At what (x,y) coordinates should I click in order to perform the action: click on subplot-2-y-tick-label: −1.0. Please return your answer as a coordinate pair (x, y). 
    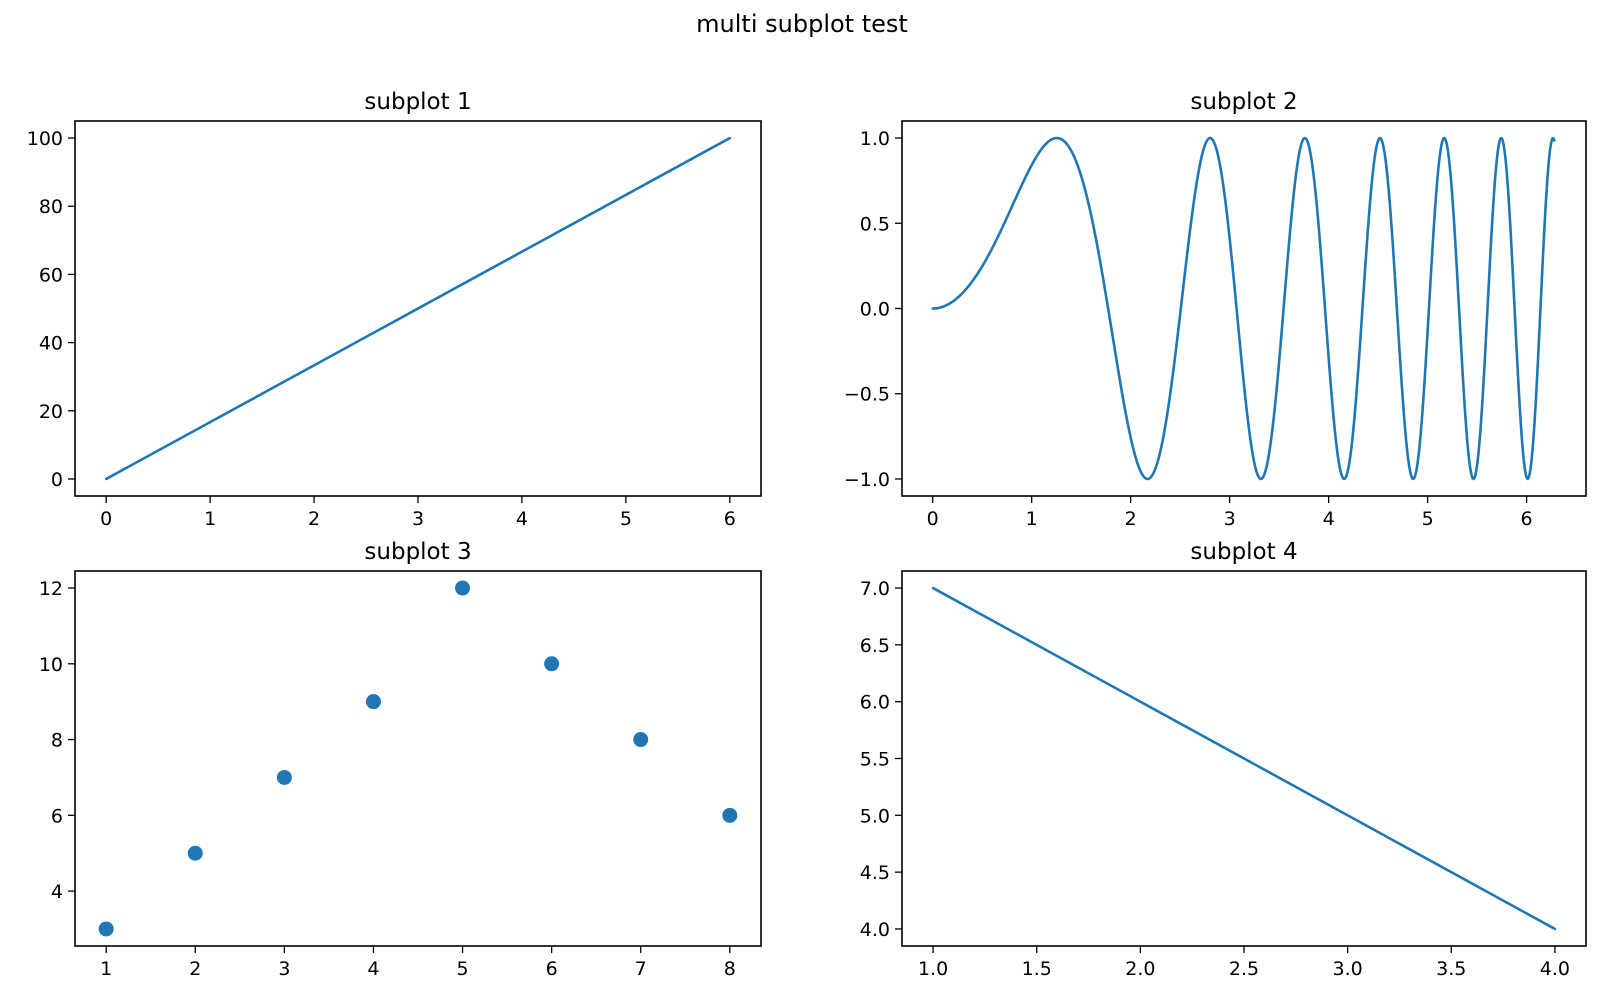
    Looking at the image, I should click on (867, 480).